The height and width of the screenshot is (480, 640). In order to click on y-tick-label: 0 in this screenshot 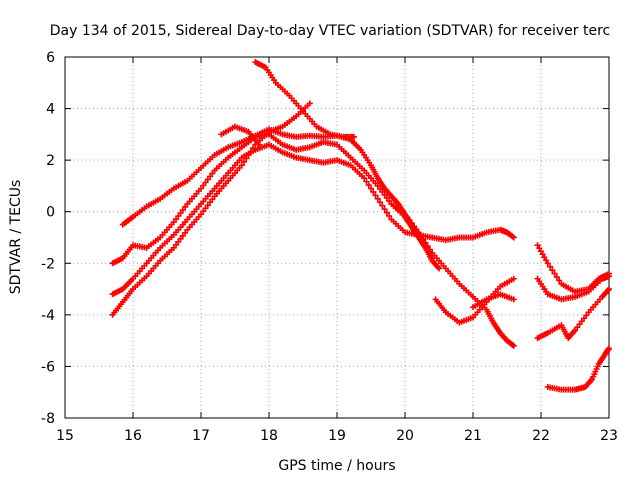, I will do `click(50, 213)`.